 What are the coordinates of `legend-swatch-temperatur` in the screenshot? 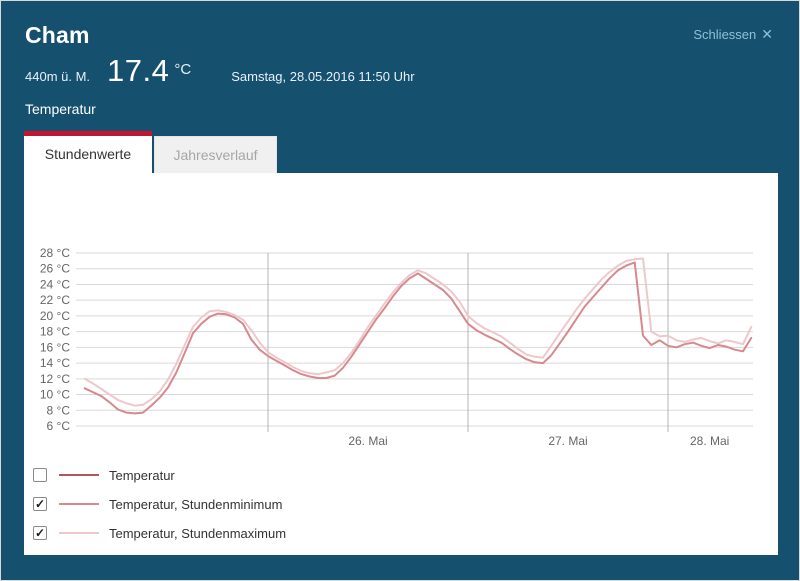 It's located at (79, 475).